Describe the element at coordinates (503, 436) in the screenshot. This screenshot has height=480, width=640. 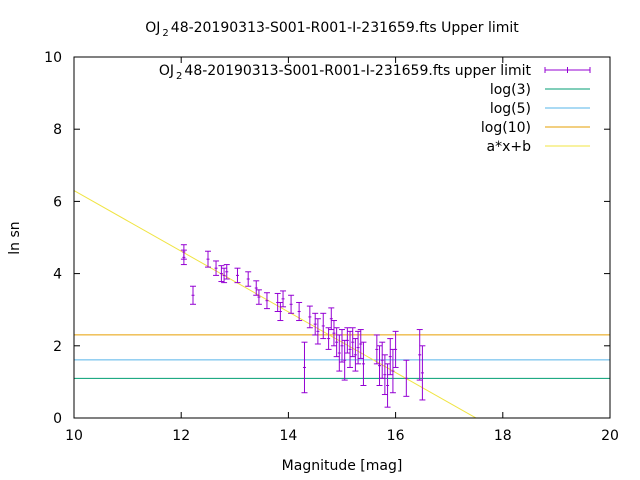
I see `x-tick-label: 18` at that location.